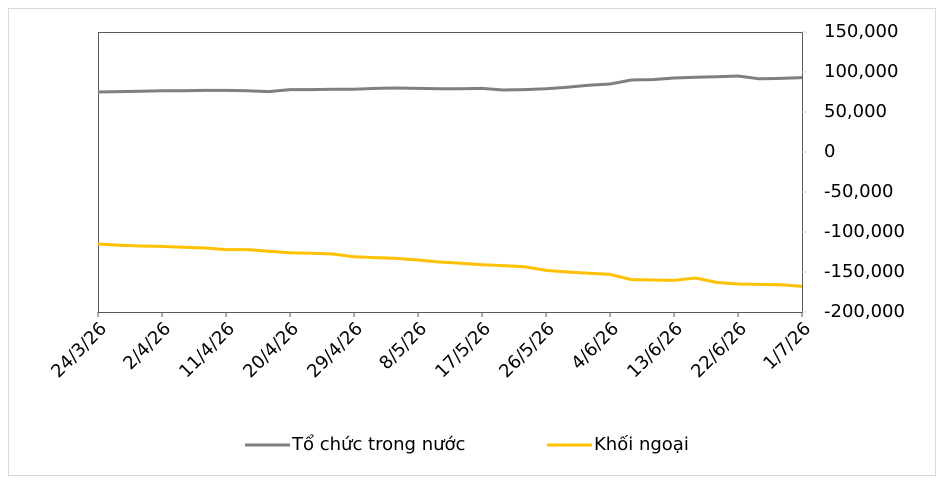 Image resolution: width=945 pixels, height=489 pixels. I want to click on y-tick-label: 50,000, so click(855, 111).